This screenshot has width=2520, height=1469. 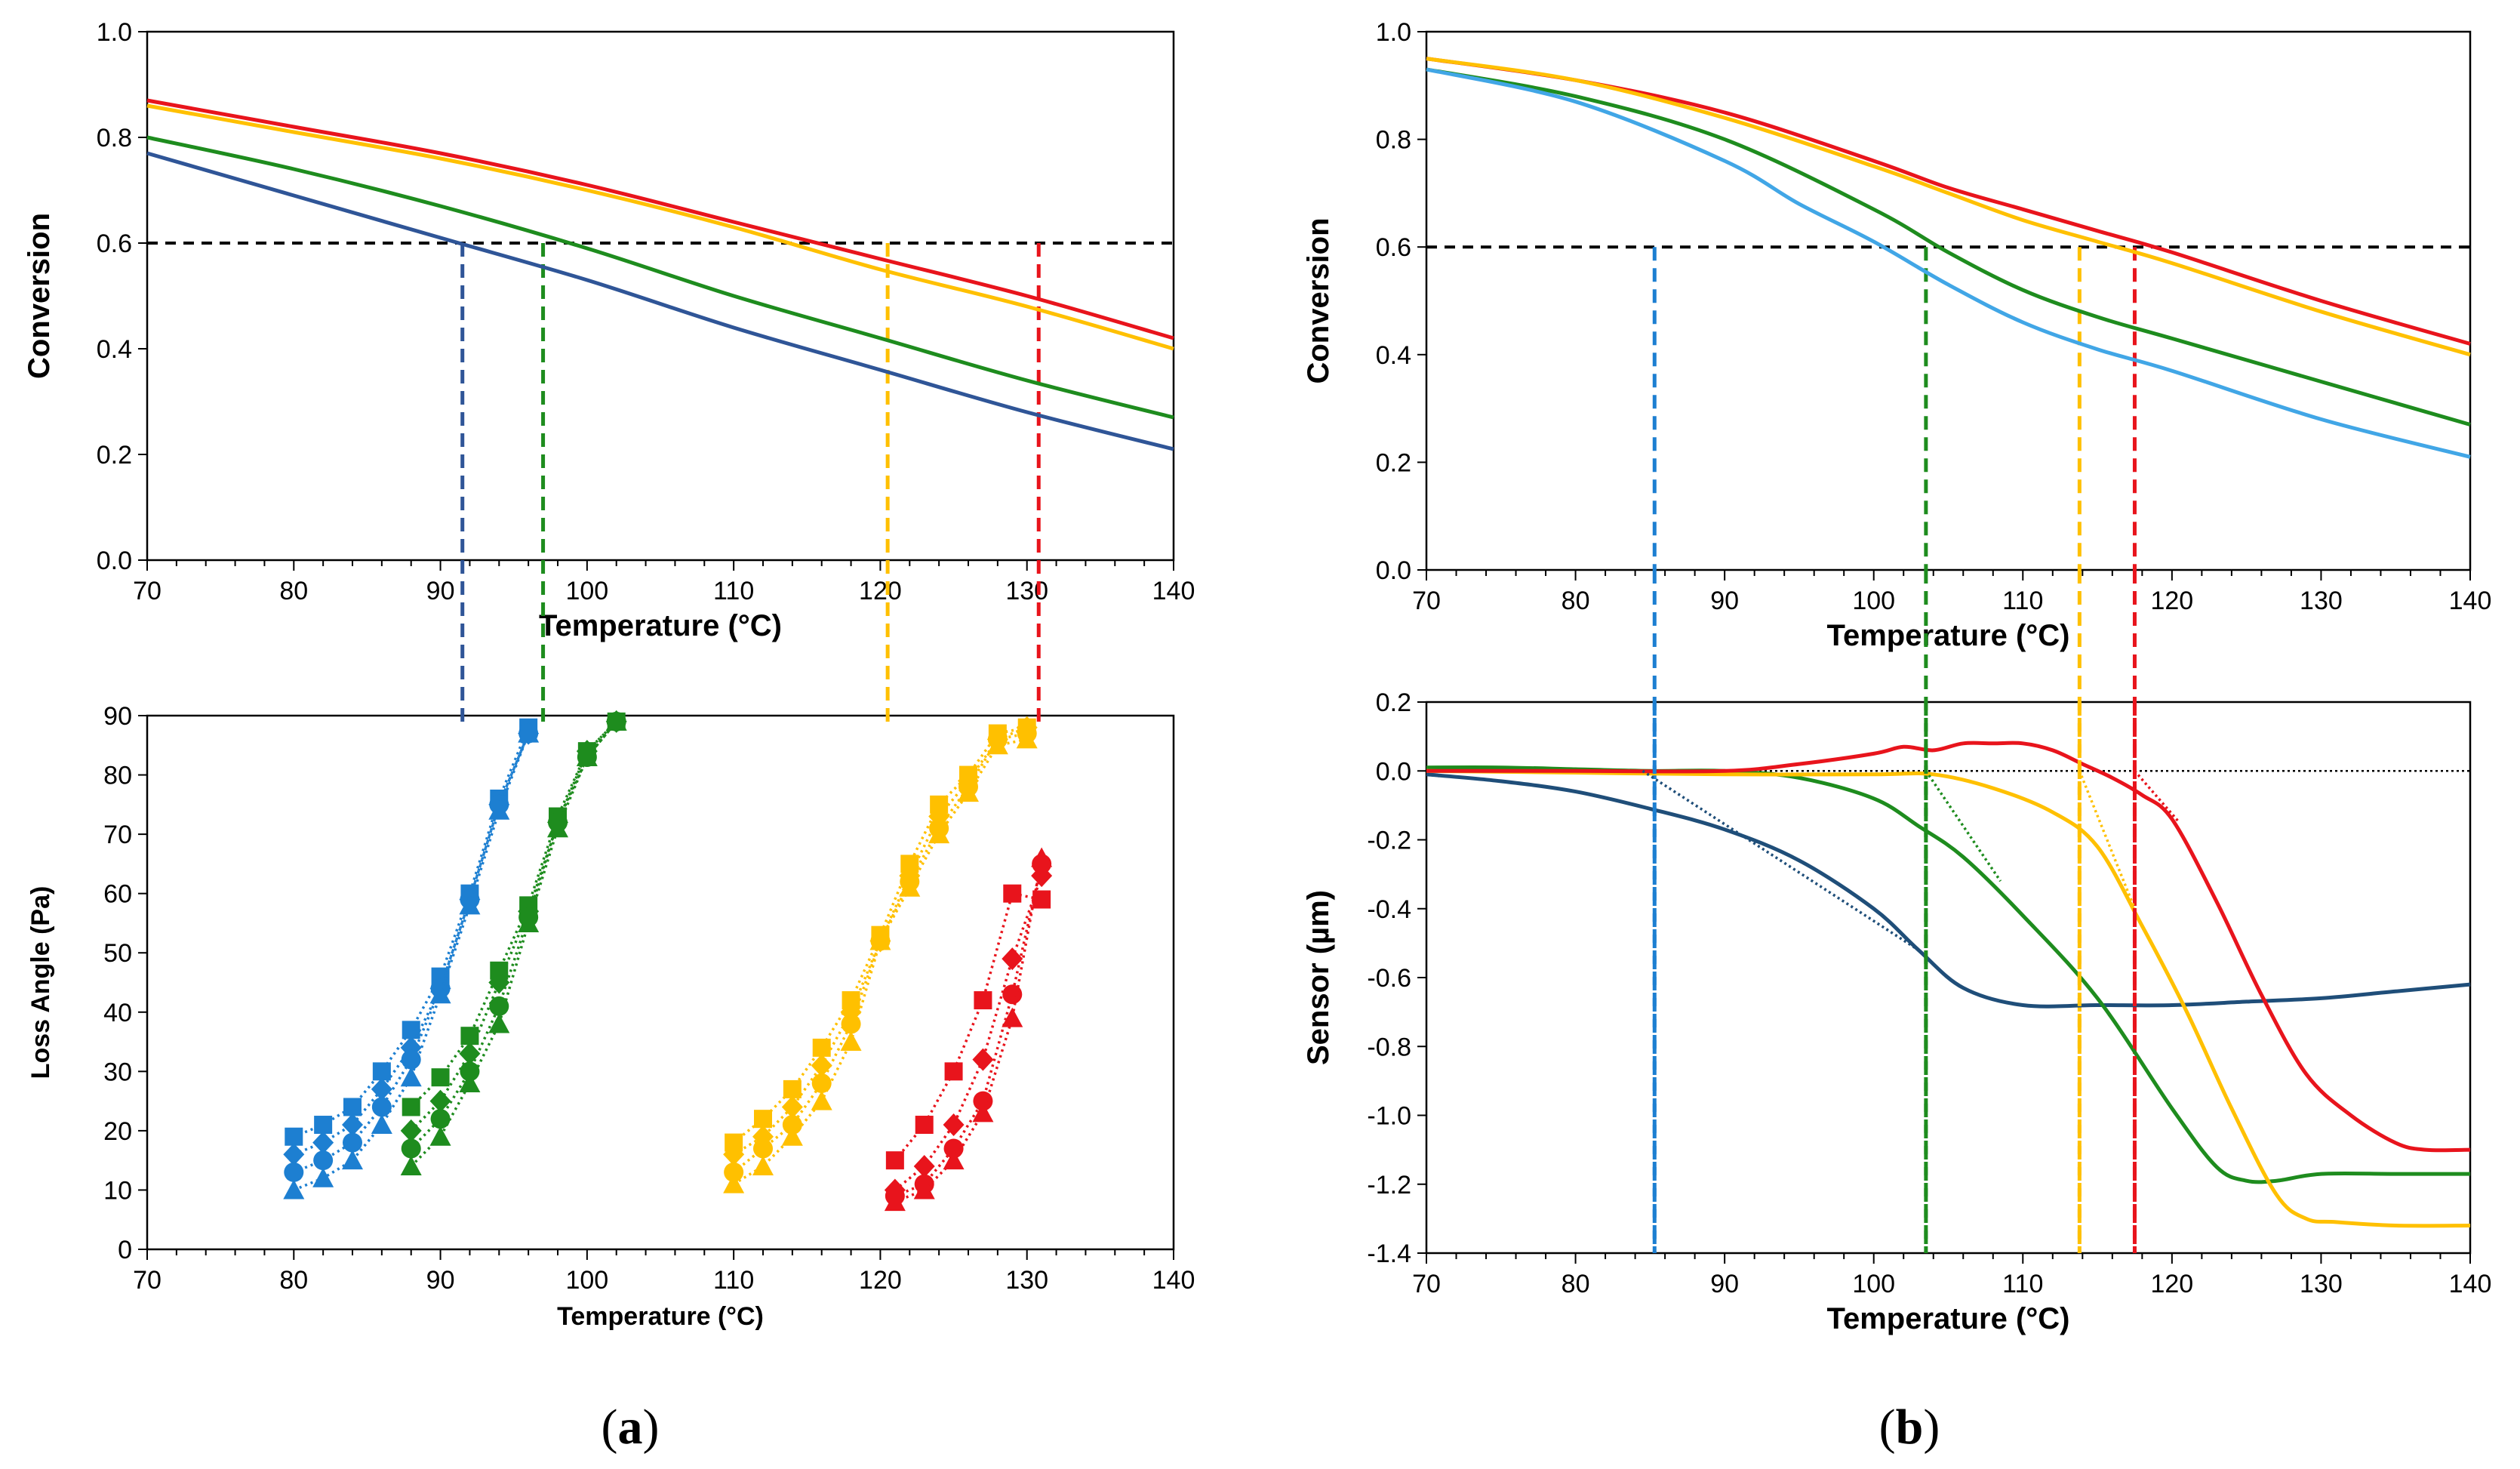 What do you see at coordinates (1948, 890) in the screenshot?
I see `series-line-navy` at bounding box center [1948, 890].